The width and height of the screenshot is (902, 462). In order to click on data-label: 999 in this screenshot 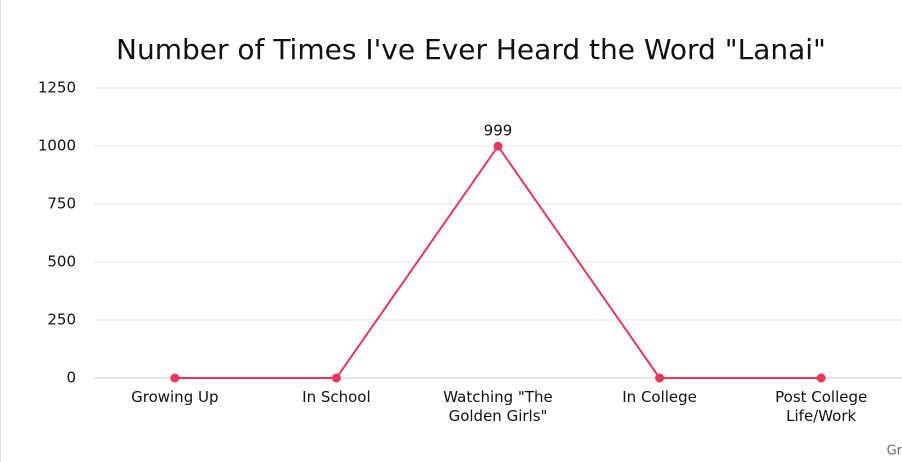, I will do `click(498, 131)`.